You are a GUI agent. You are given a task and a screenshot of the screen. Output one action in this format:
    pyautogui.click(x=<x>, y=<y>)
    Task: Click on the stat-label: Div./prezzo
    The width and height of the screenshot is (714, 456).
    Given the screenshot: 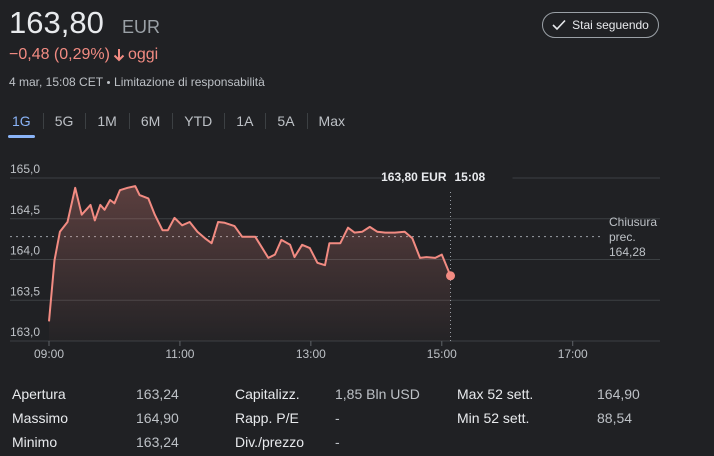 What is the action you would take?
    pyautogui.click(x=269, y=442)
    